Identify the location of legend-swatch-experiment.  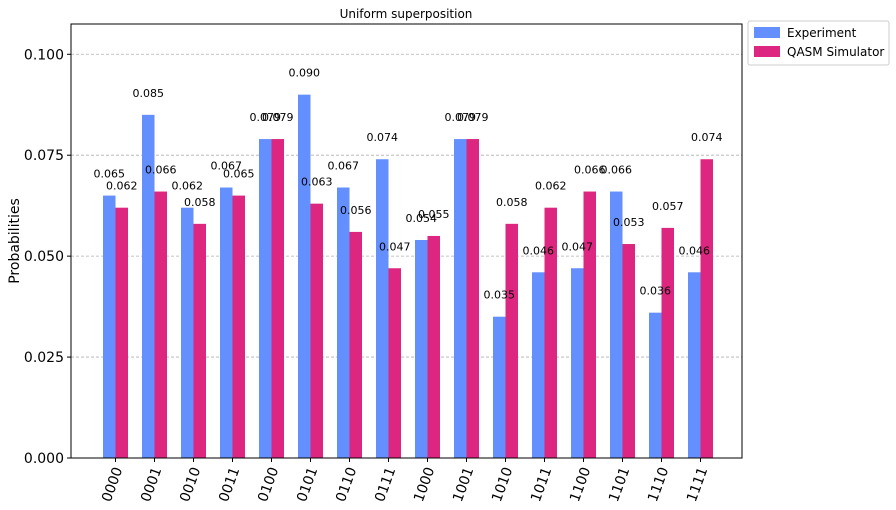
(767, 32).